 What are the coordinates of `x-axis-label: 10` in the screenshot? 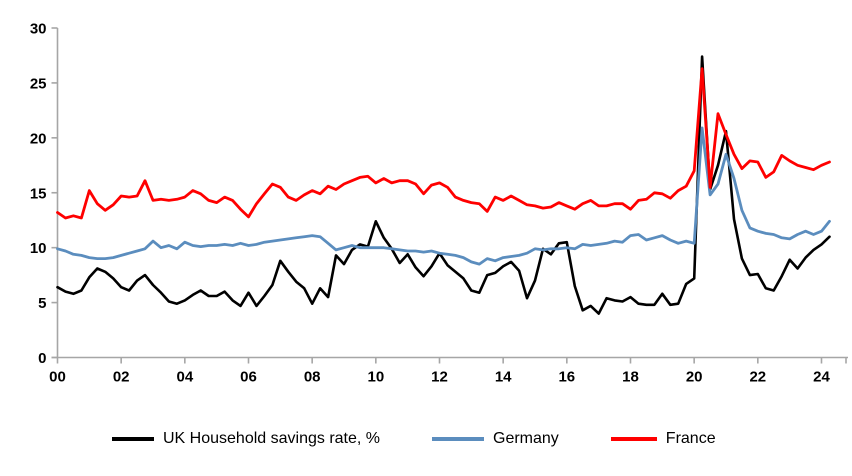 It's located at (375, 377).